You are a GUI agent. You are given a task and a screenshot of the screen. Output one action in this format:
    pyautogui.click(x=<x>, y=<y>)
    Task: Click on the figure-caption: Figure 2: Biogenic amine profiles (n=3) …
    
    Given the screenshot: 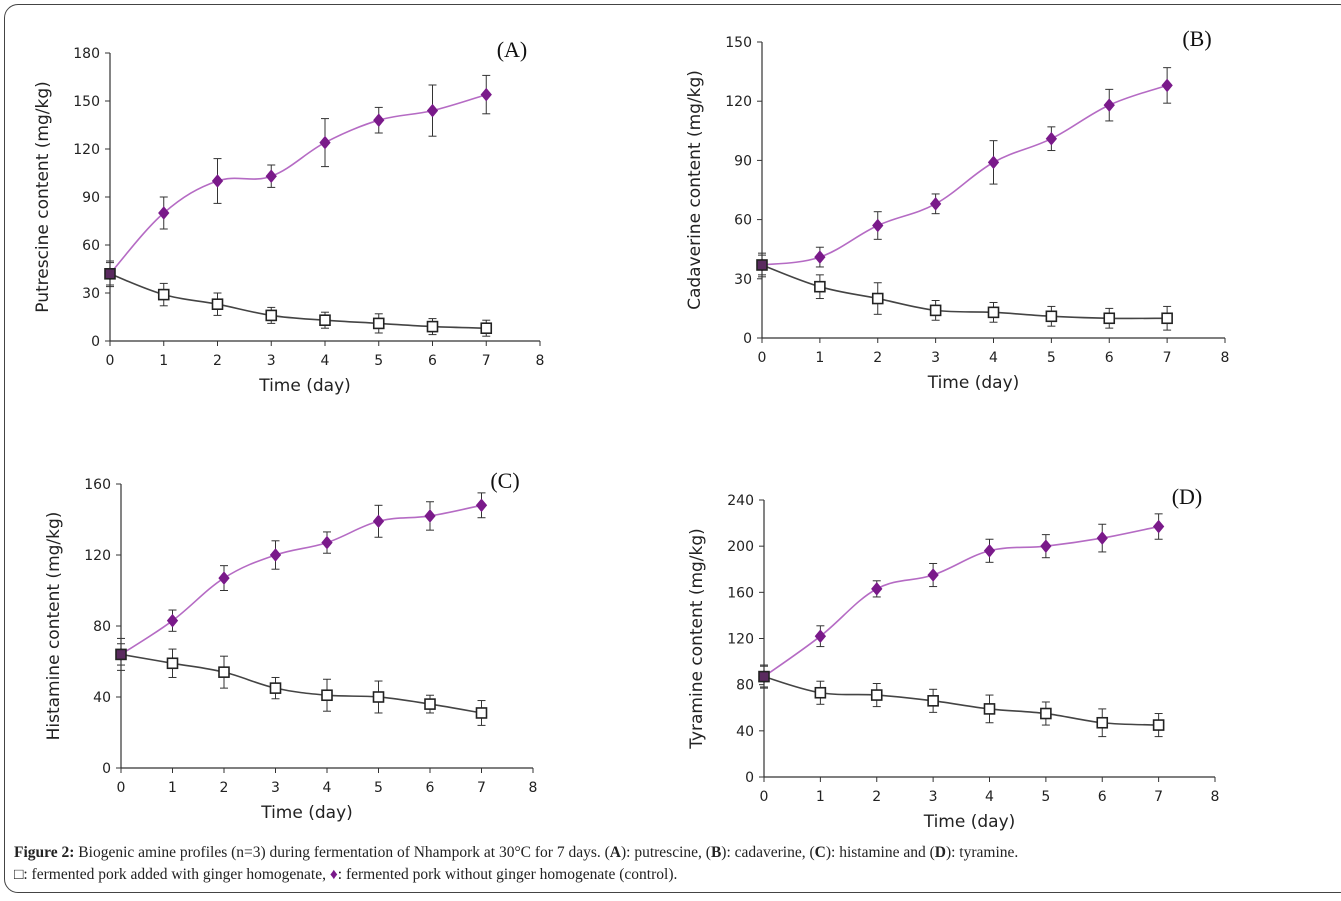 What is the action you would take?
    pyautogui.click(x=677, y=864)
    